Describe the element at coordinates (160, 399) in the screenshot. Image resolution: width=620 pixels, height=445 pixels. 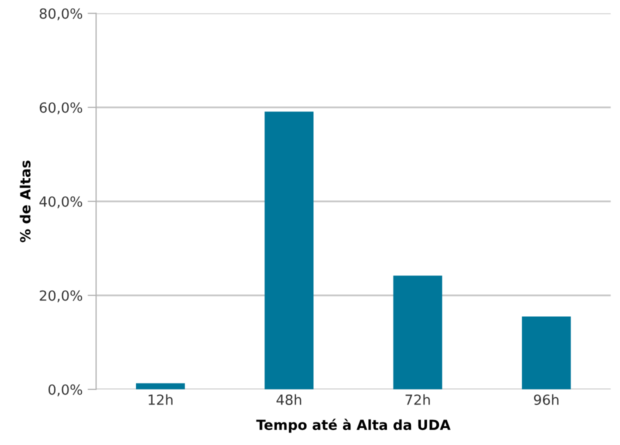
I see `x-tick-label: 12h` at that location.